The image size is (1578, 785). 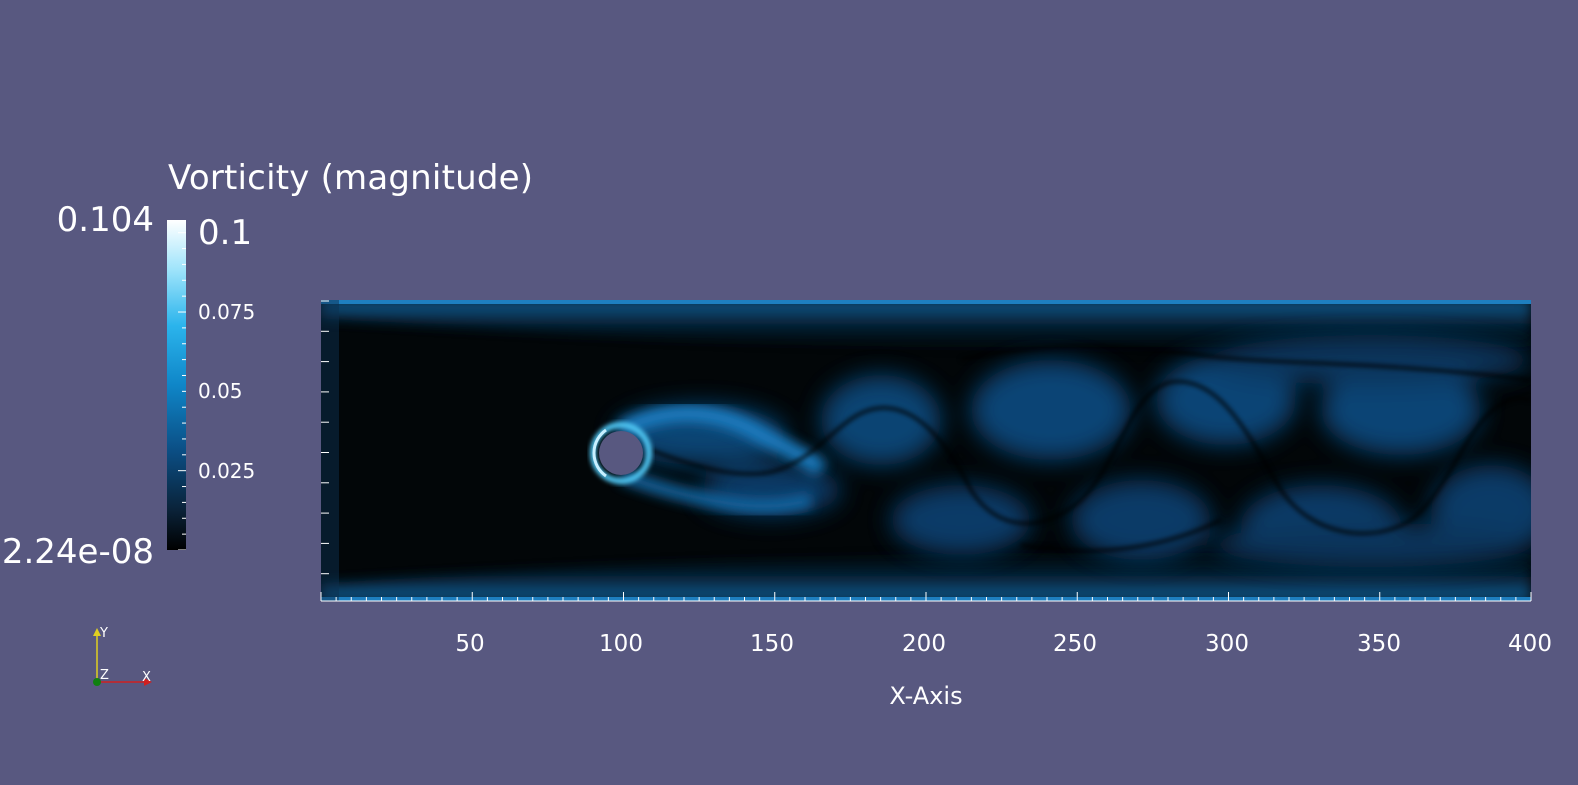 I want to click on orientation-axes-widget: Y Z X, so click(x=125, y=662).